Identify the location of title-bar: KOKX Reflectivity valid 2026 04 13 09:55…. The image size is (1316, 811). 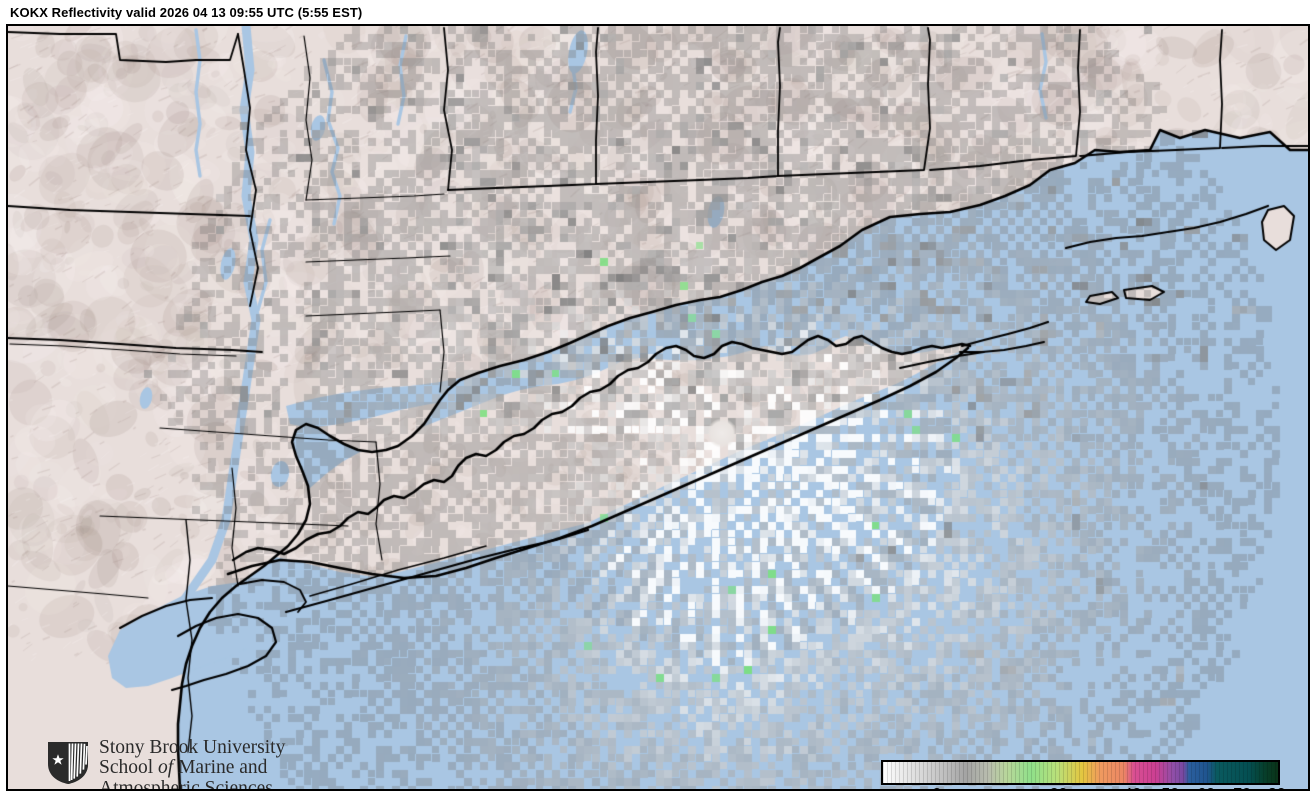
(658, 12).